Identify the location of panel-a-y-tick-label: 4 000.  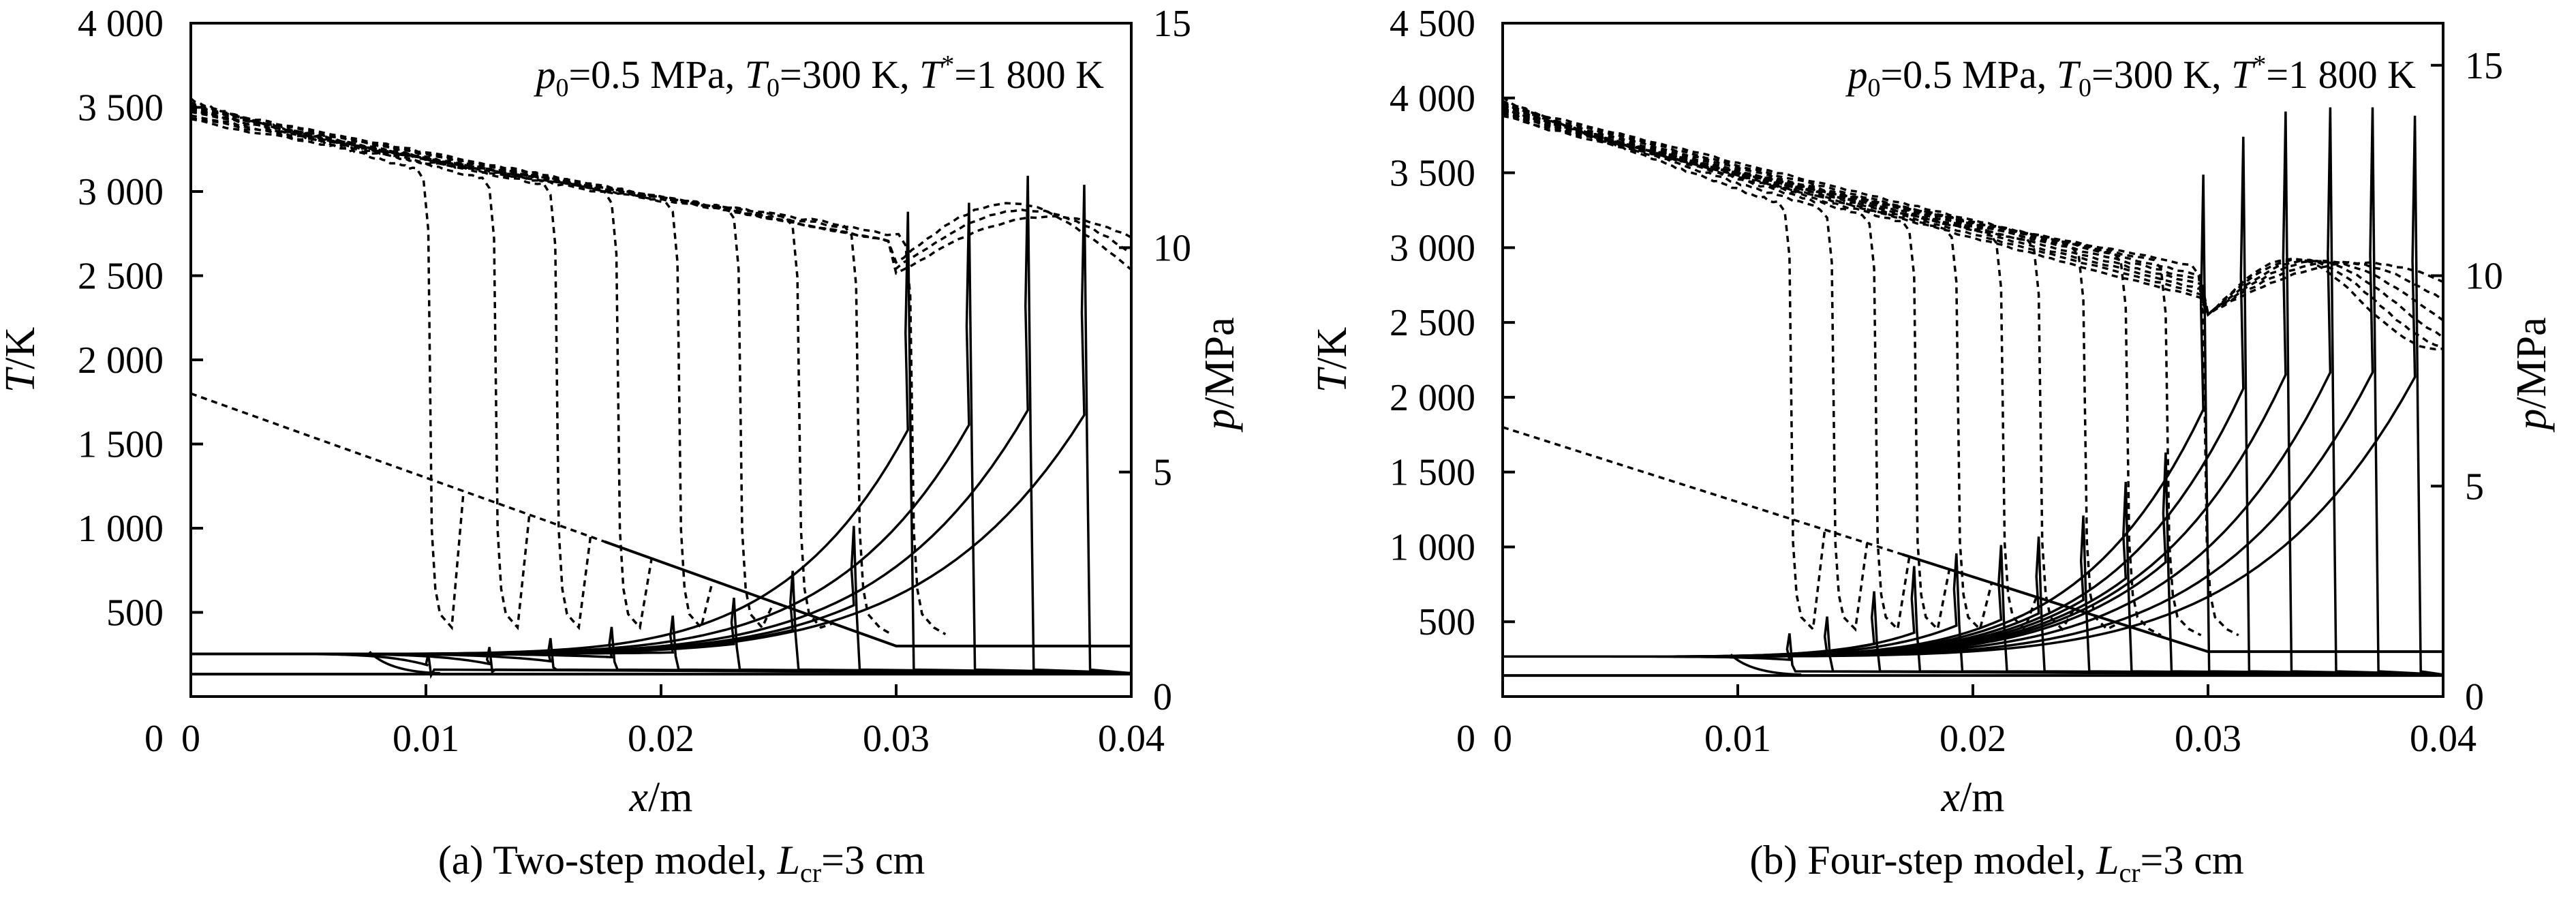
(121, 24).